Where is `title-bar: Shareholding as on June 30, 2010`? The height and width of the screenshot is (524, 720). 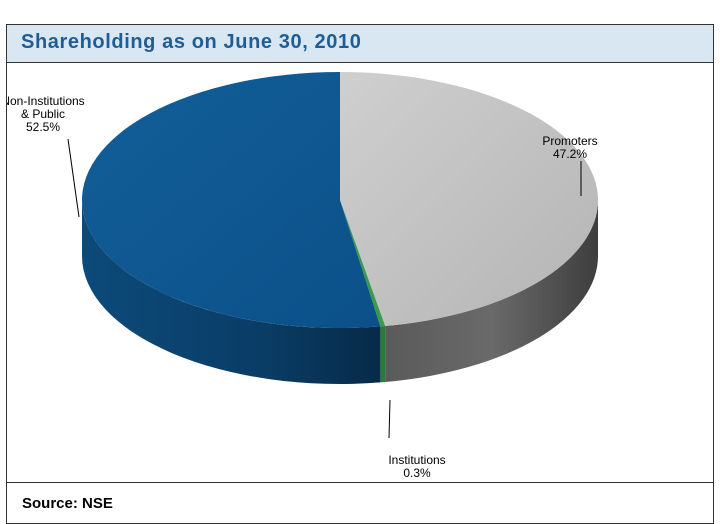 title-bar: Shareholding as on June 30, 2010 is located at coordinates (360, 44).